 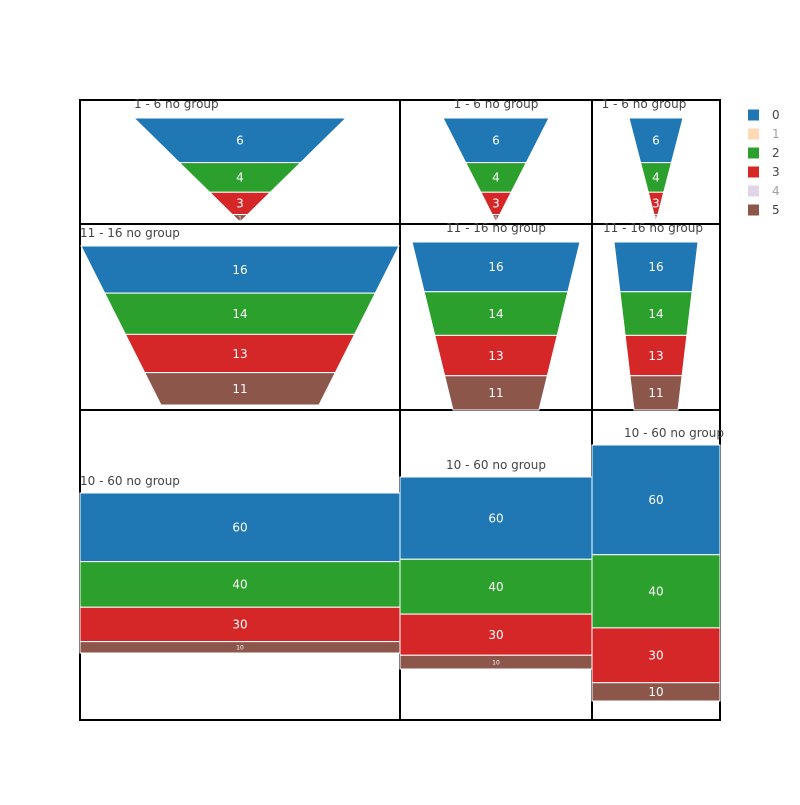 I want to click on legend-label: 0, so click(x=776, y=115).